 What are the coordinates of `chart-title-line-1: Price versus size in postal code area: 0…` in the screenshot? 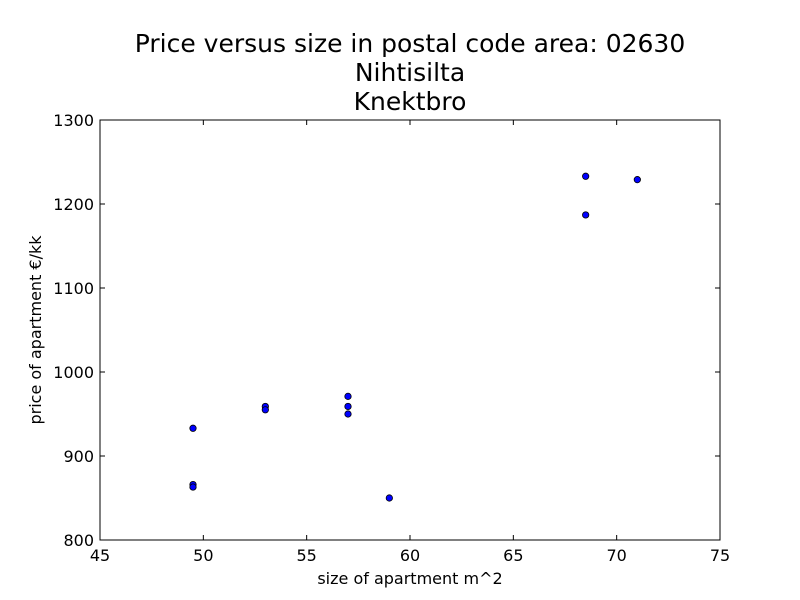 It's located at (410, 43).